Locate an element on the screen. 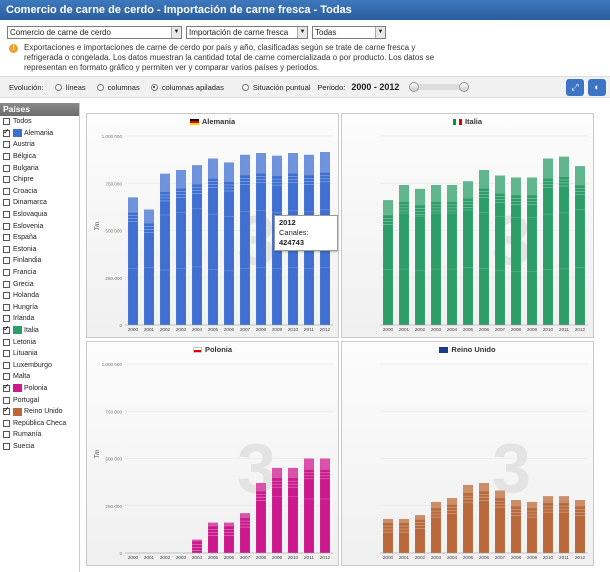  country-item: Croacia is located at coordinates (39, 192).